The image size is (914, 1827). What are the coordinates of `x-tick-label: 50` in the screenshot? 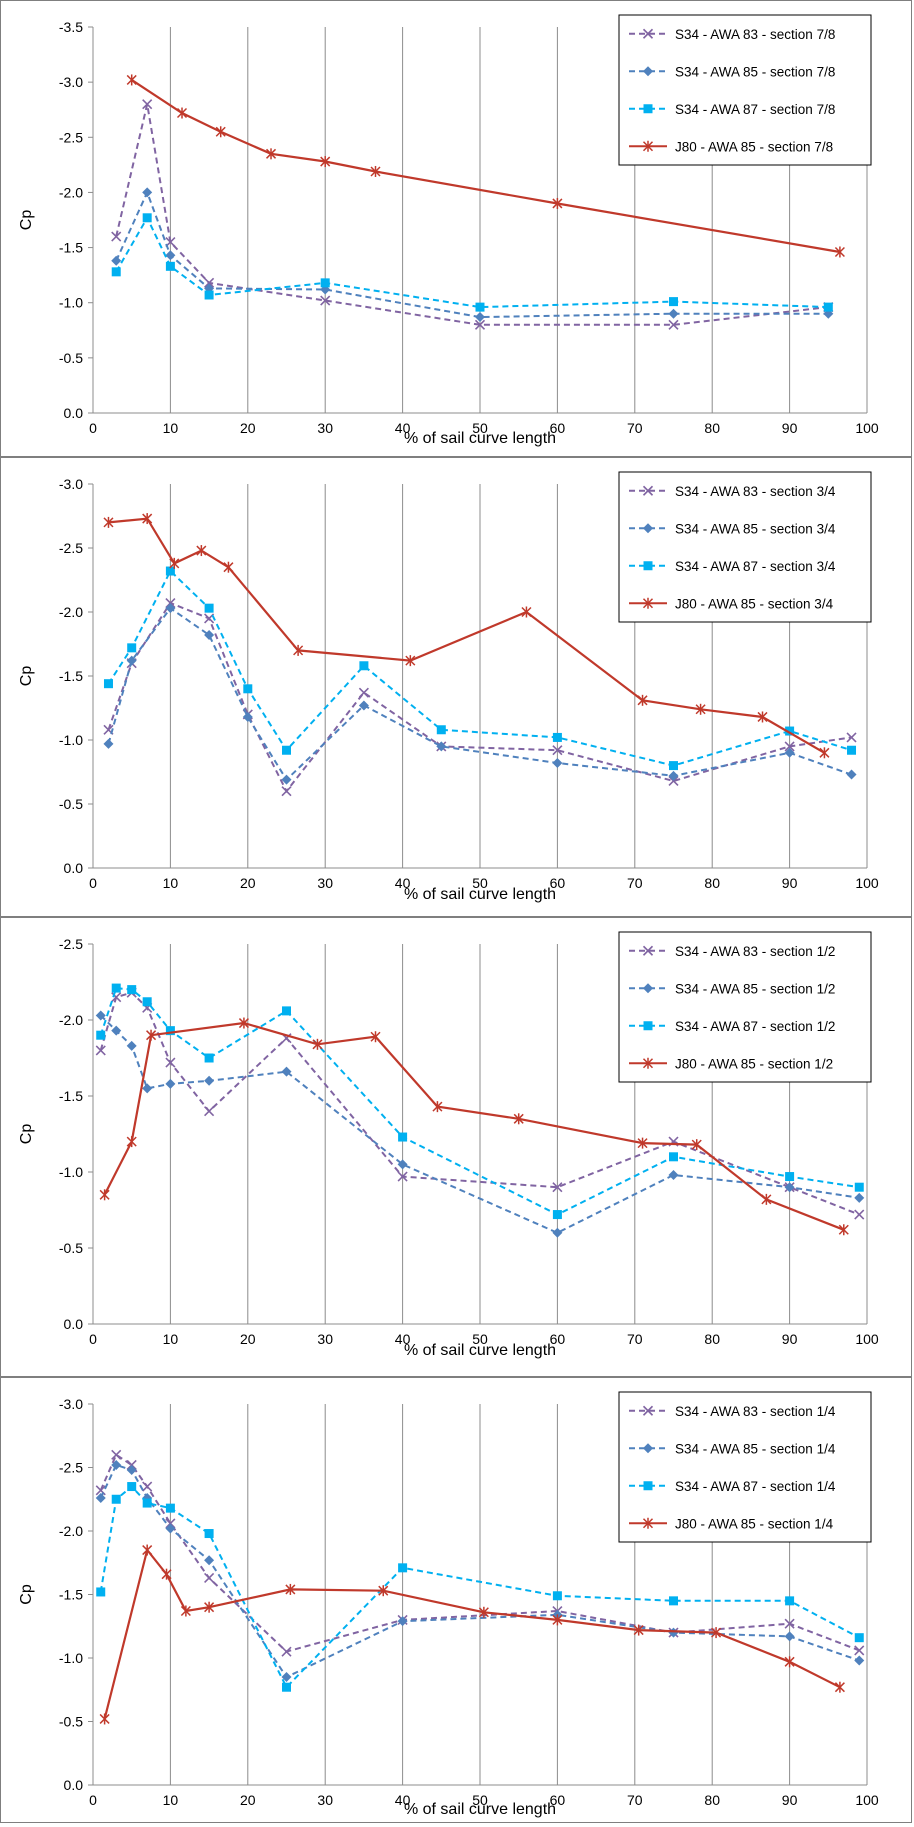 It's located at (480, 1800).